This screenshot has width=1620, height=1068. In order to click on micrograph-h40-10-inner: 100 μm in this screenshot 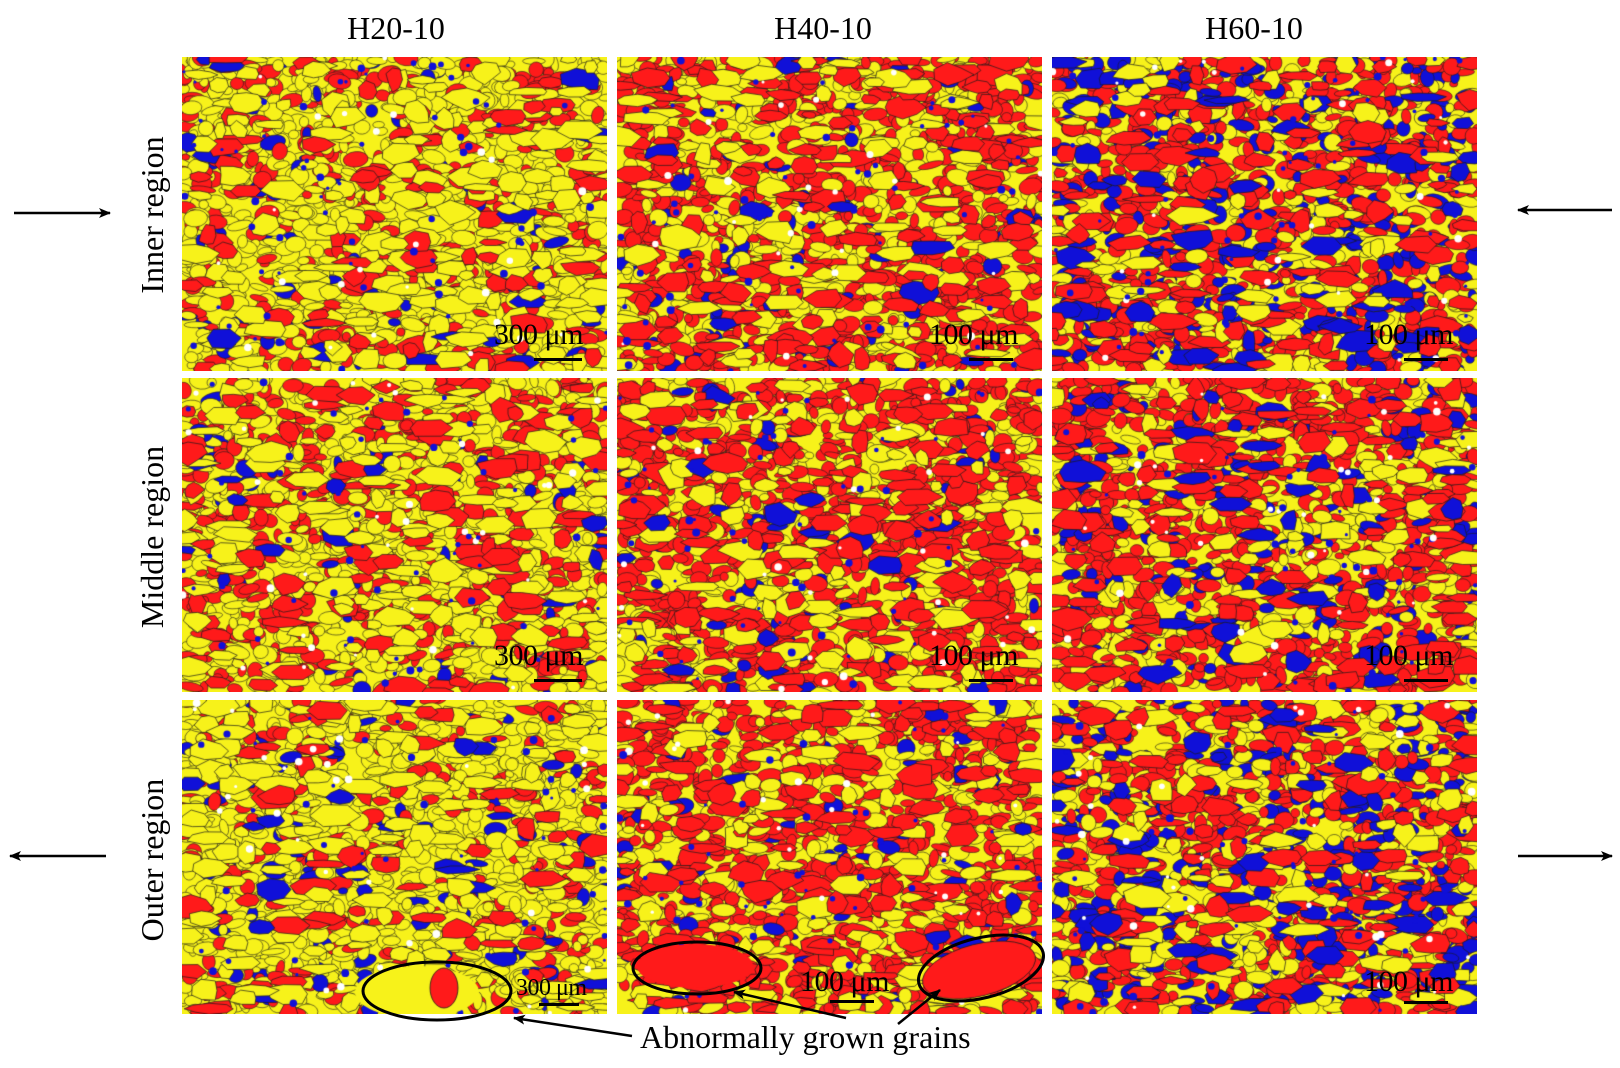, I will do `click(829, 214)`.